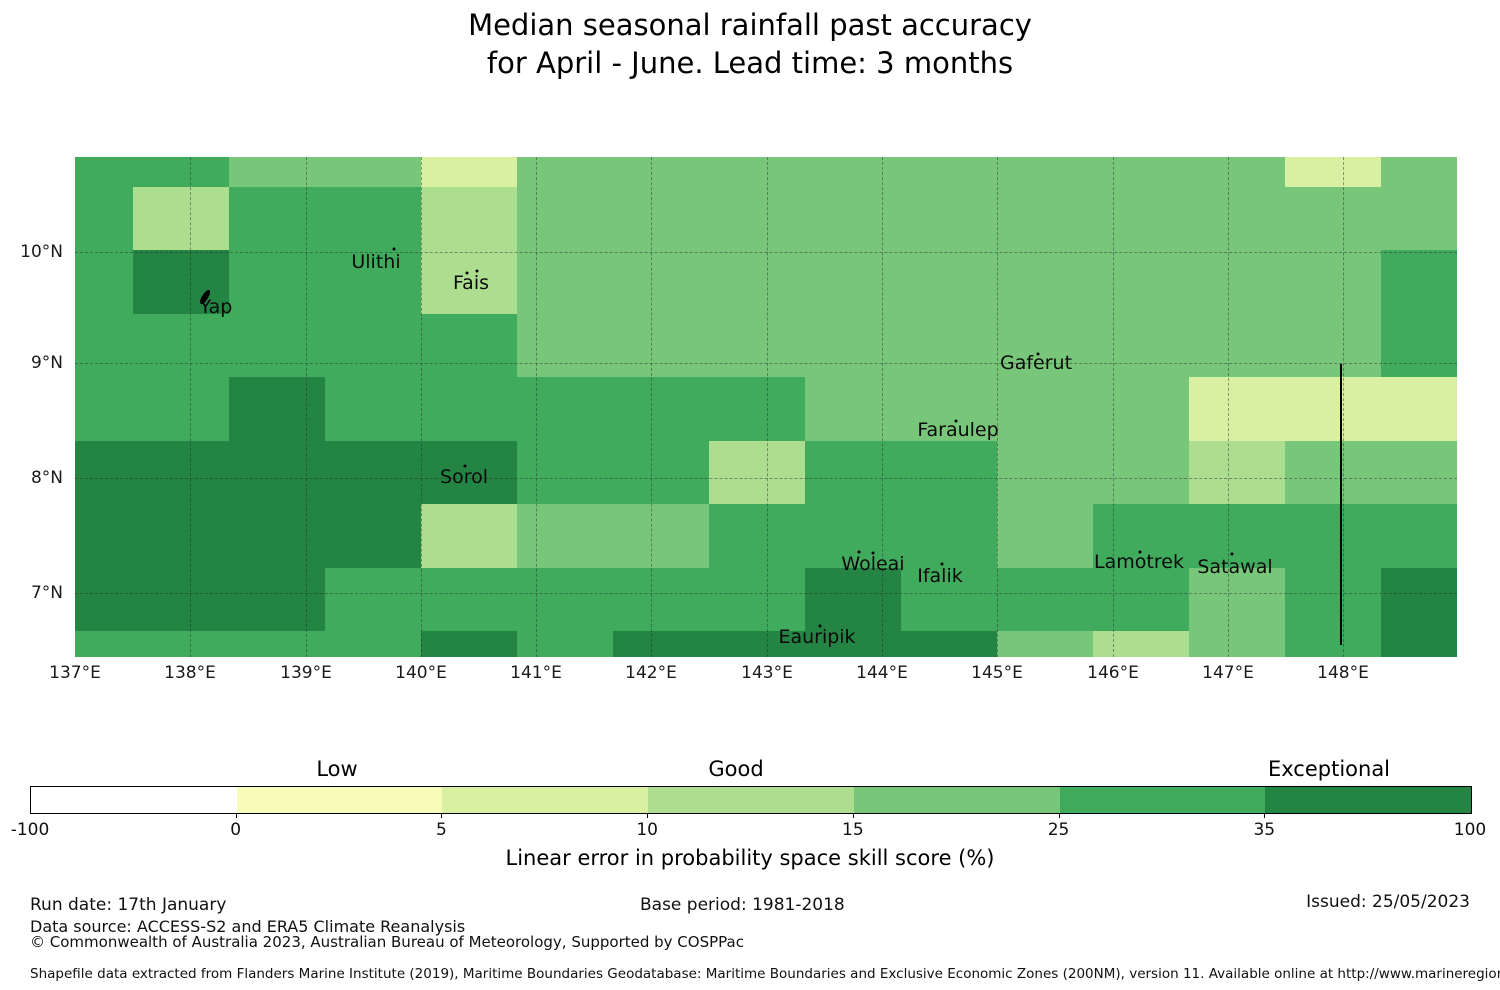  What do you see at coordinates (958, 430) in the screenshot?
I see `island-label: Faraulep` at bounding box center [958, 430].